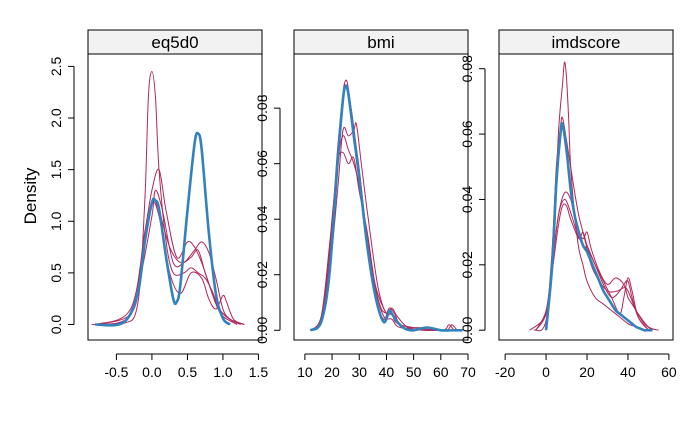  I want to click on x-tick-label: 1.5, so click(259, 372).